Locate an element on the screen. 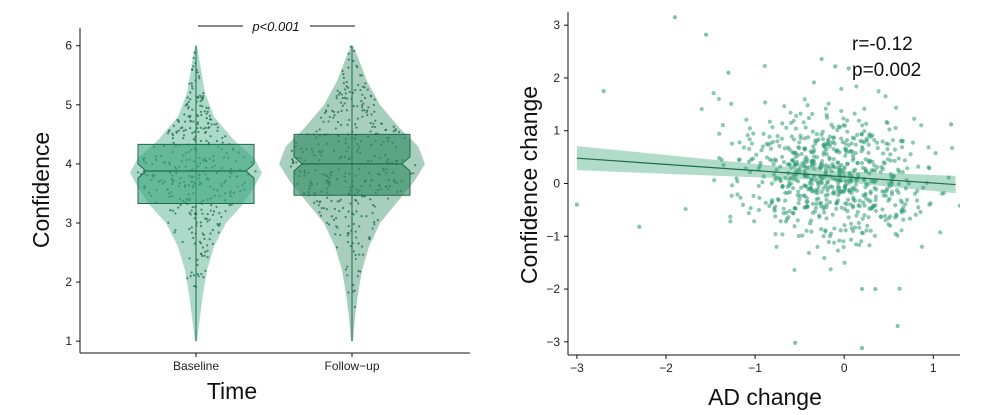  left-x-tick-label: Baseline is located at coordinates (196, 366).